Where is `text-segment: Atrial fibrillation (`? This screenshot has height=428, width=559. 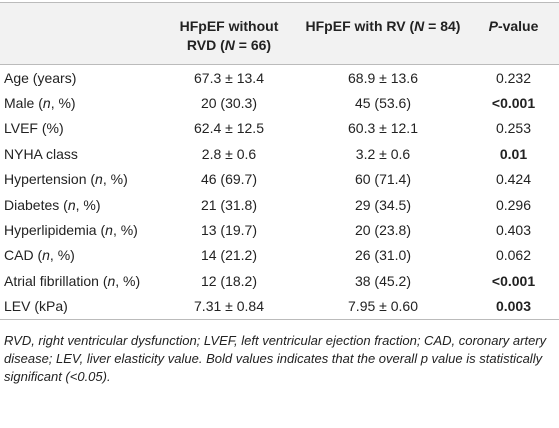
text-segment: Atrial fibrillation ( is located at coordinates (56, 280).